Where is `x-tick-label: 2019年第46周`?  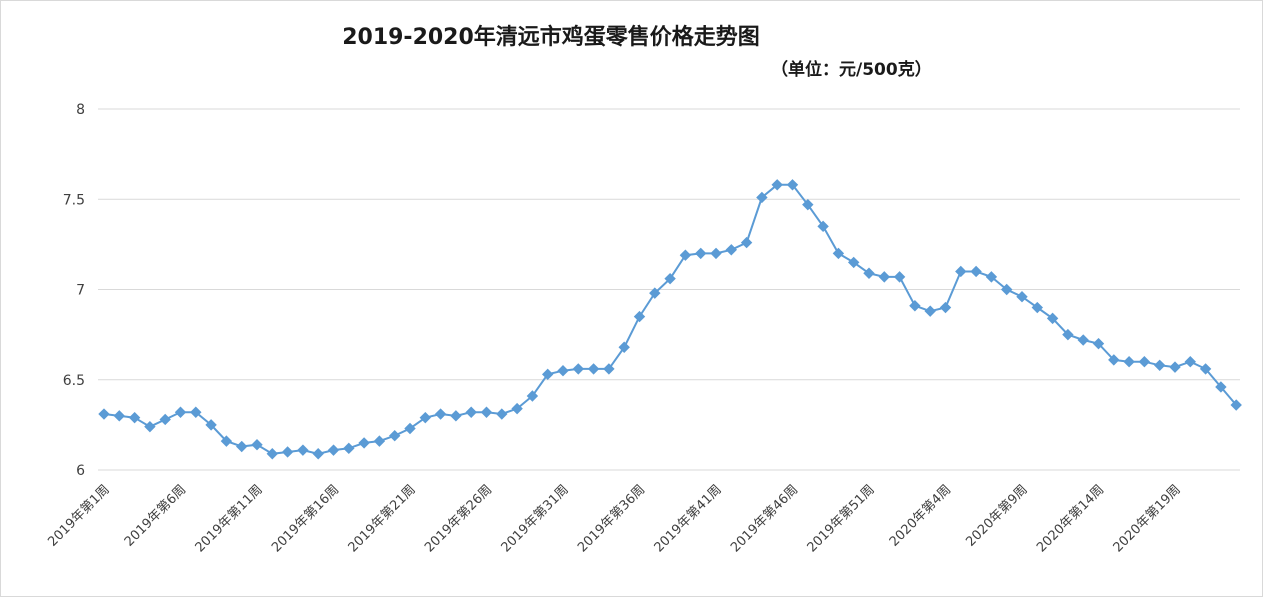
x-tick-label: 2019年第46周 is located at coordinates (764, 518).